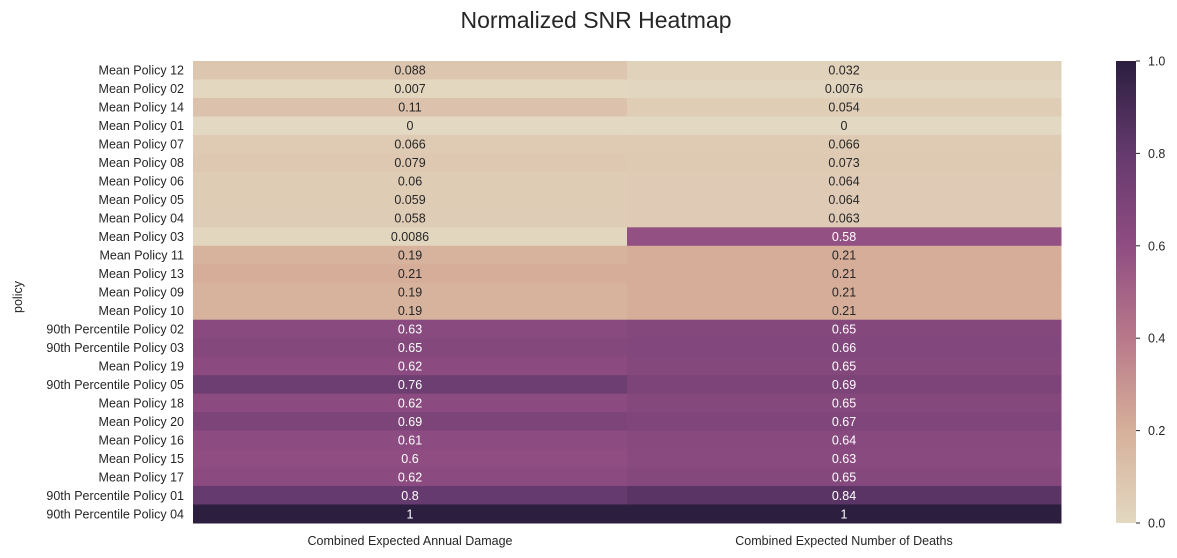  I want to click on colorbar-tick-label: 0.8, so click(1156, 154).